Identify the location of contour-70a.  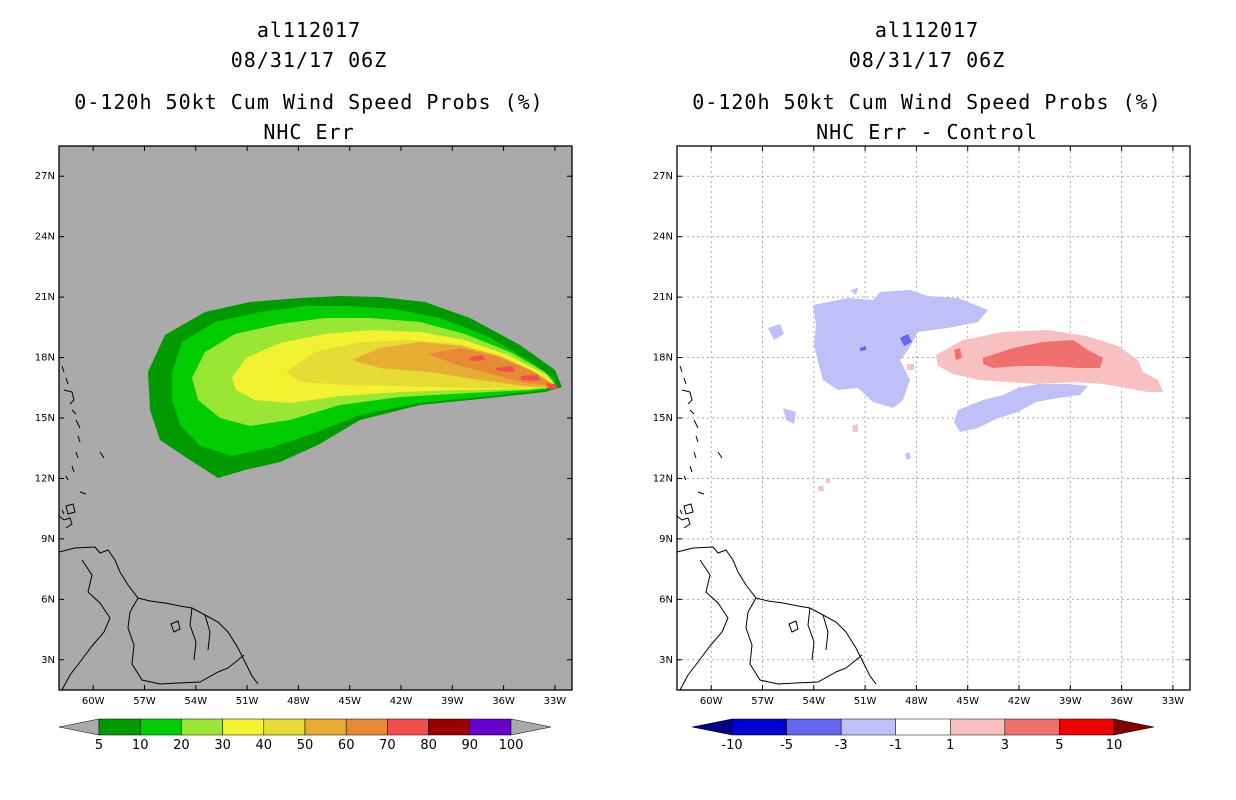
(477, 358).